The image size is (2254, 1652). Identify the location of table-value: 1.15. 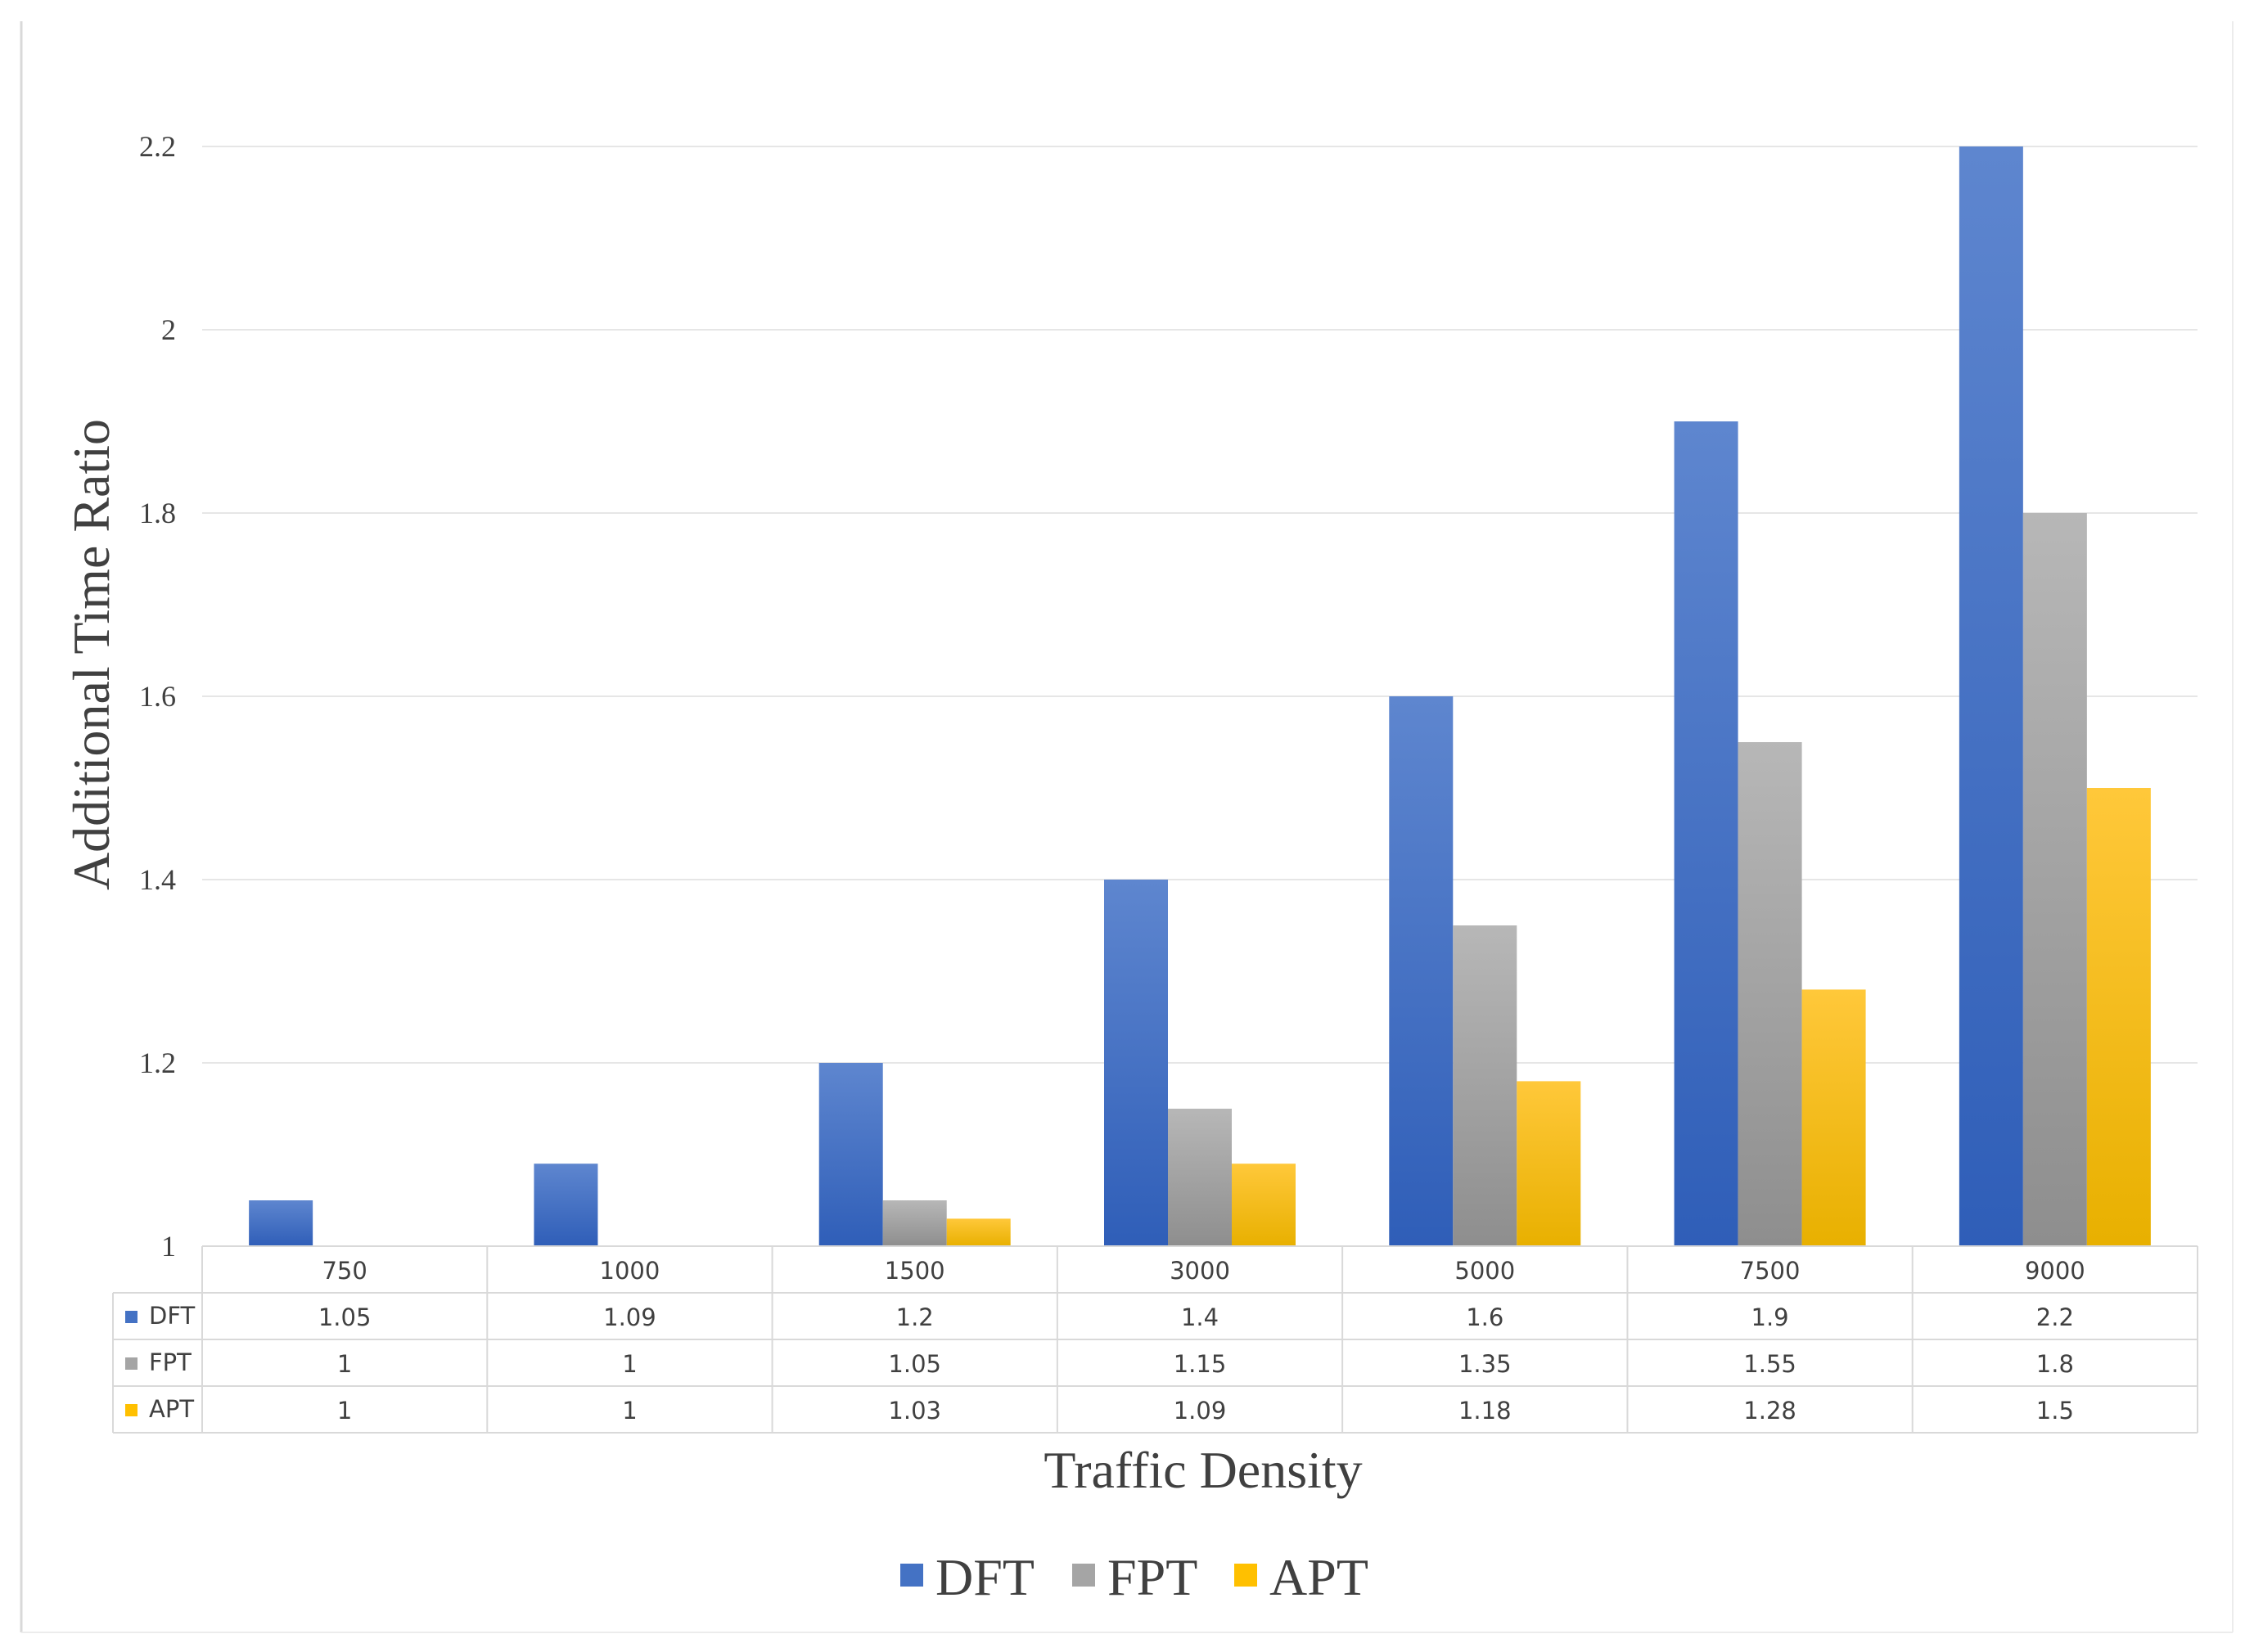
(1200, 1364).